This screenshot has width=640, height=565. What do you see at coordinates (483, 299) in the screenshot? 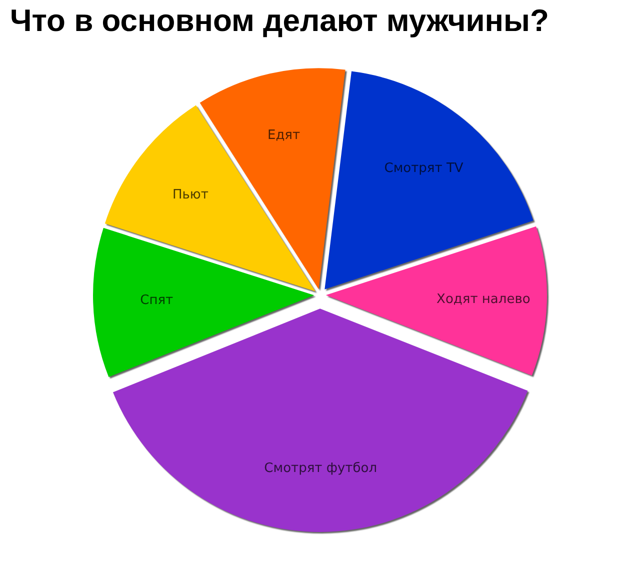
I see `slice-label: Ходят налево` at bounding box center [483, 299].